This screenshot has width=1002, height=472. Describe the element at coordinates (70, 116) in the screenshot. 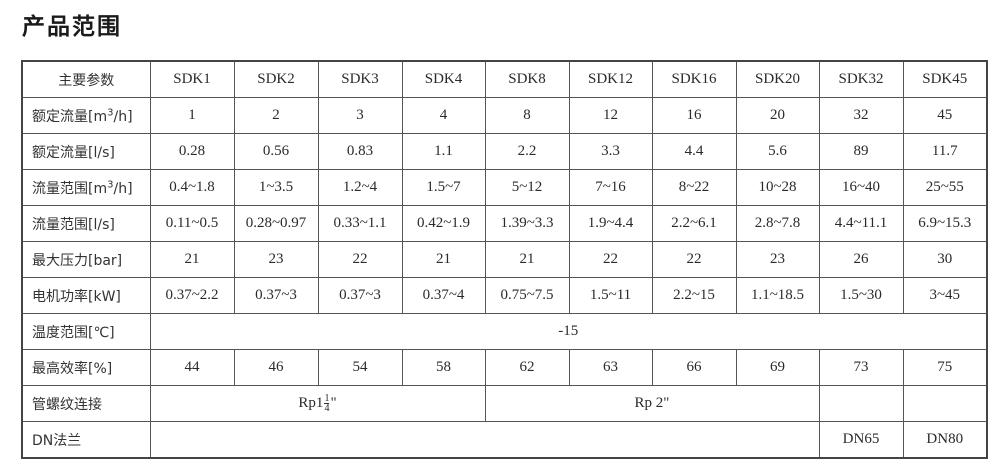

I see `label-text: 额定流量[m` at that location.